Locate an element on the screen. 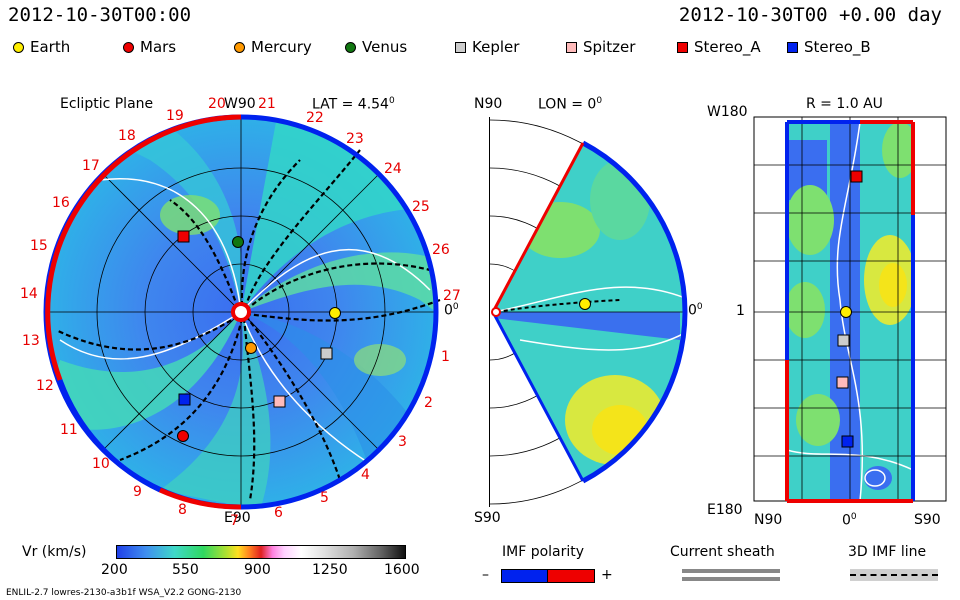  spitzer-marker-icon is located at coordinates (571, 47).